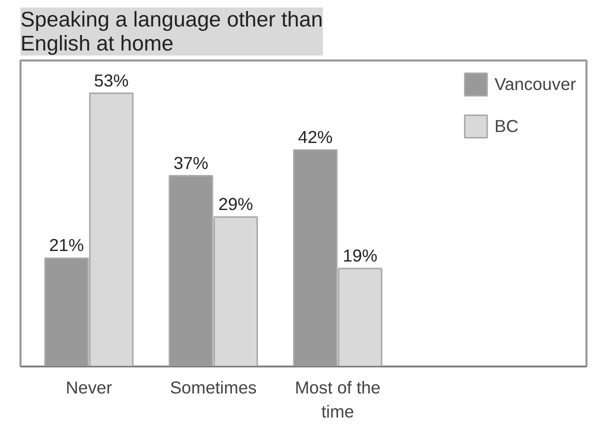 Image resolution: width=601 pixels, height=428 pixels. Describe the element at coordinates (337, 400) in the screenshot. I see `x-tick-label: Most of the time` at that location.